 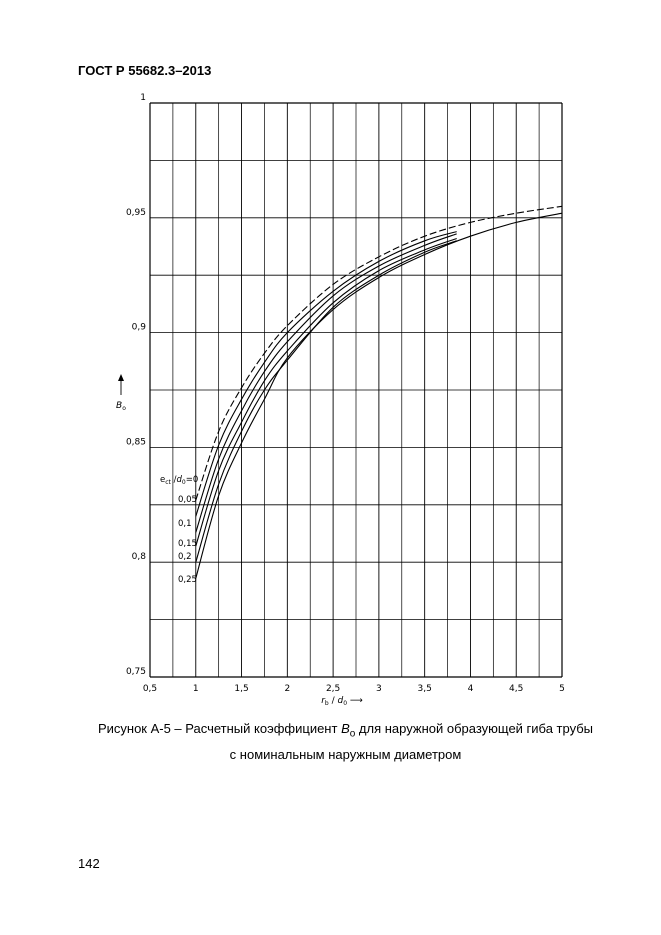 What do you see at coordinates (187, 544) in the screenshot?
I see `legend-label: 0,15` at bounding box center [187, 544].